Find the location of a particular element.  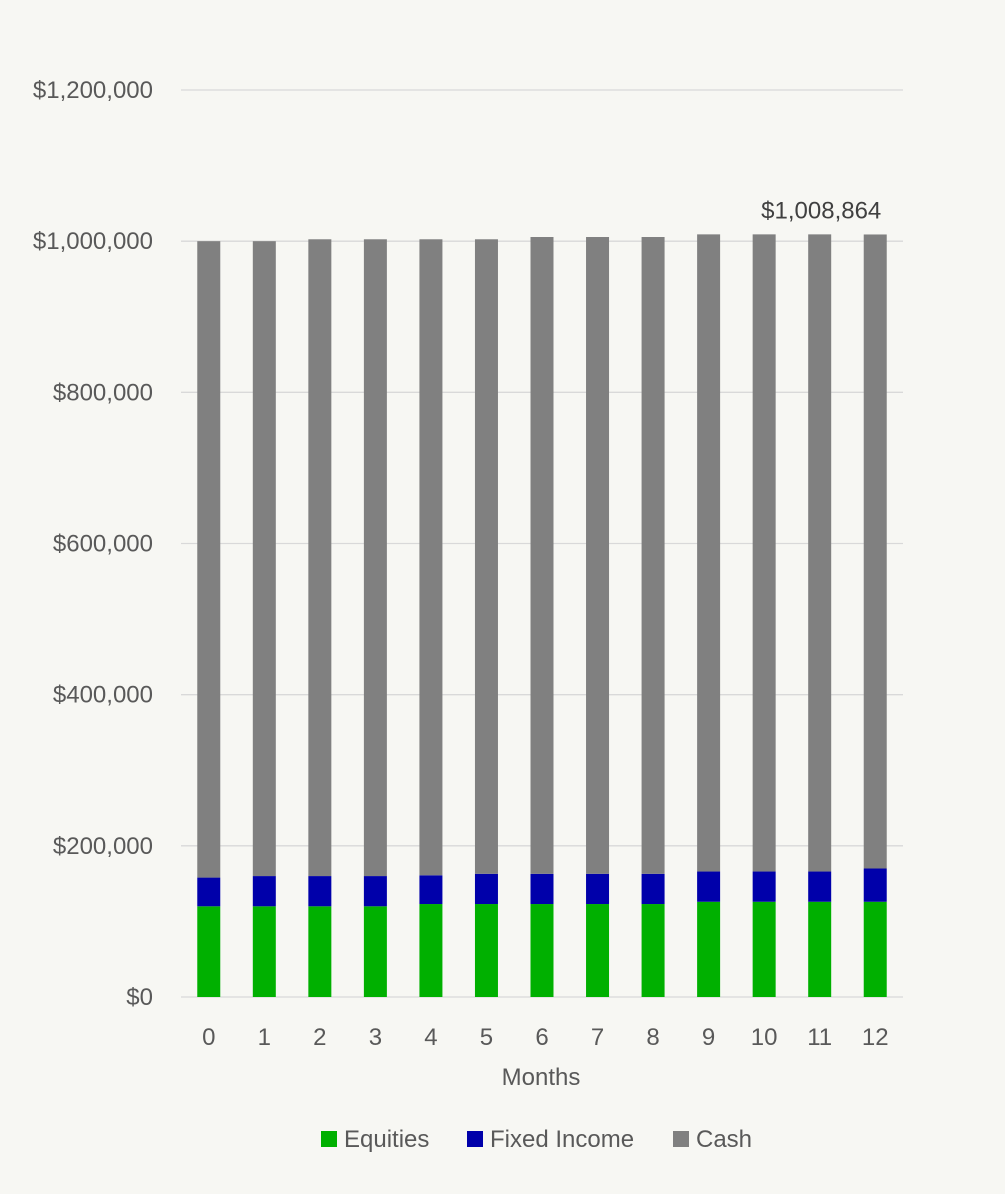

y-tick-label: $1,000,000 is located at coordinates (93, 241).